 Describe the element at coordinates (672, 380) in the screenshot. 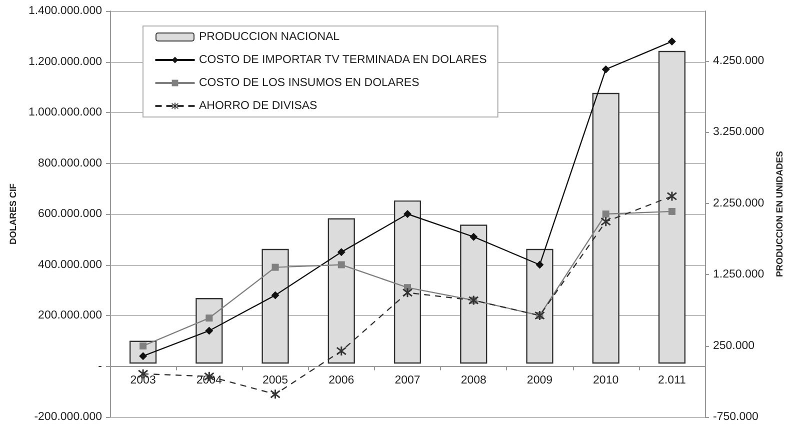

I see `x-tick-label: 2.011` at that location.